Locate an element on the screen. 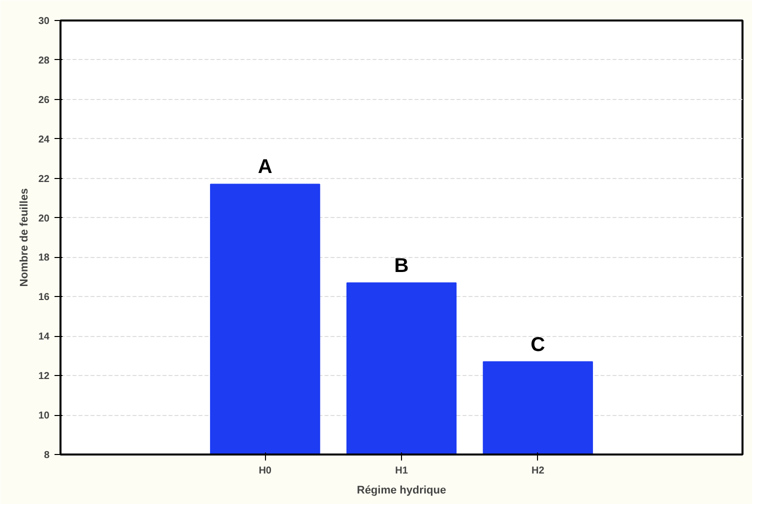 This screenshot has width=762, height=514. y-tick-label: 26 is located at coordinates (44, 100).